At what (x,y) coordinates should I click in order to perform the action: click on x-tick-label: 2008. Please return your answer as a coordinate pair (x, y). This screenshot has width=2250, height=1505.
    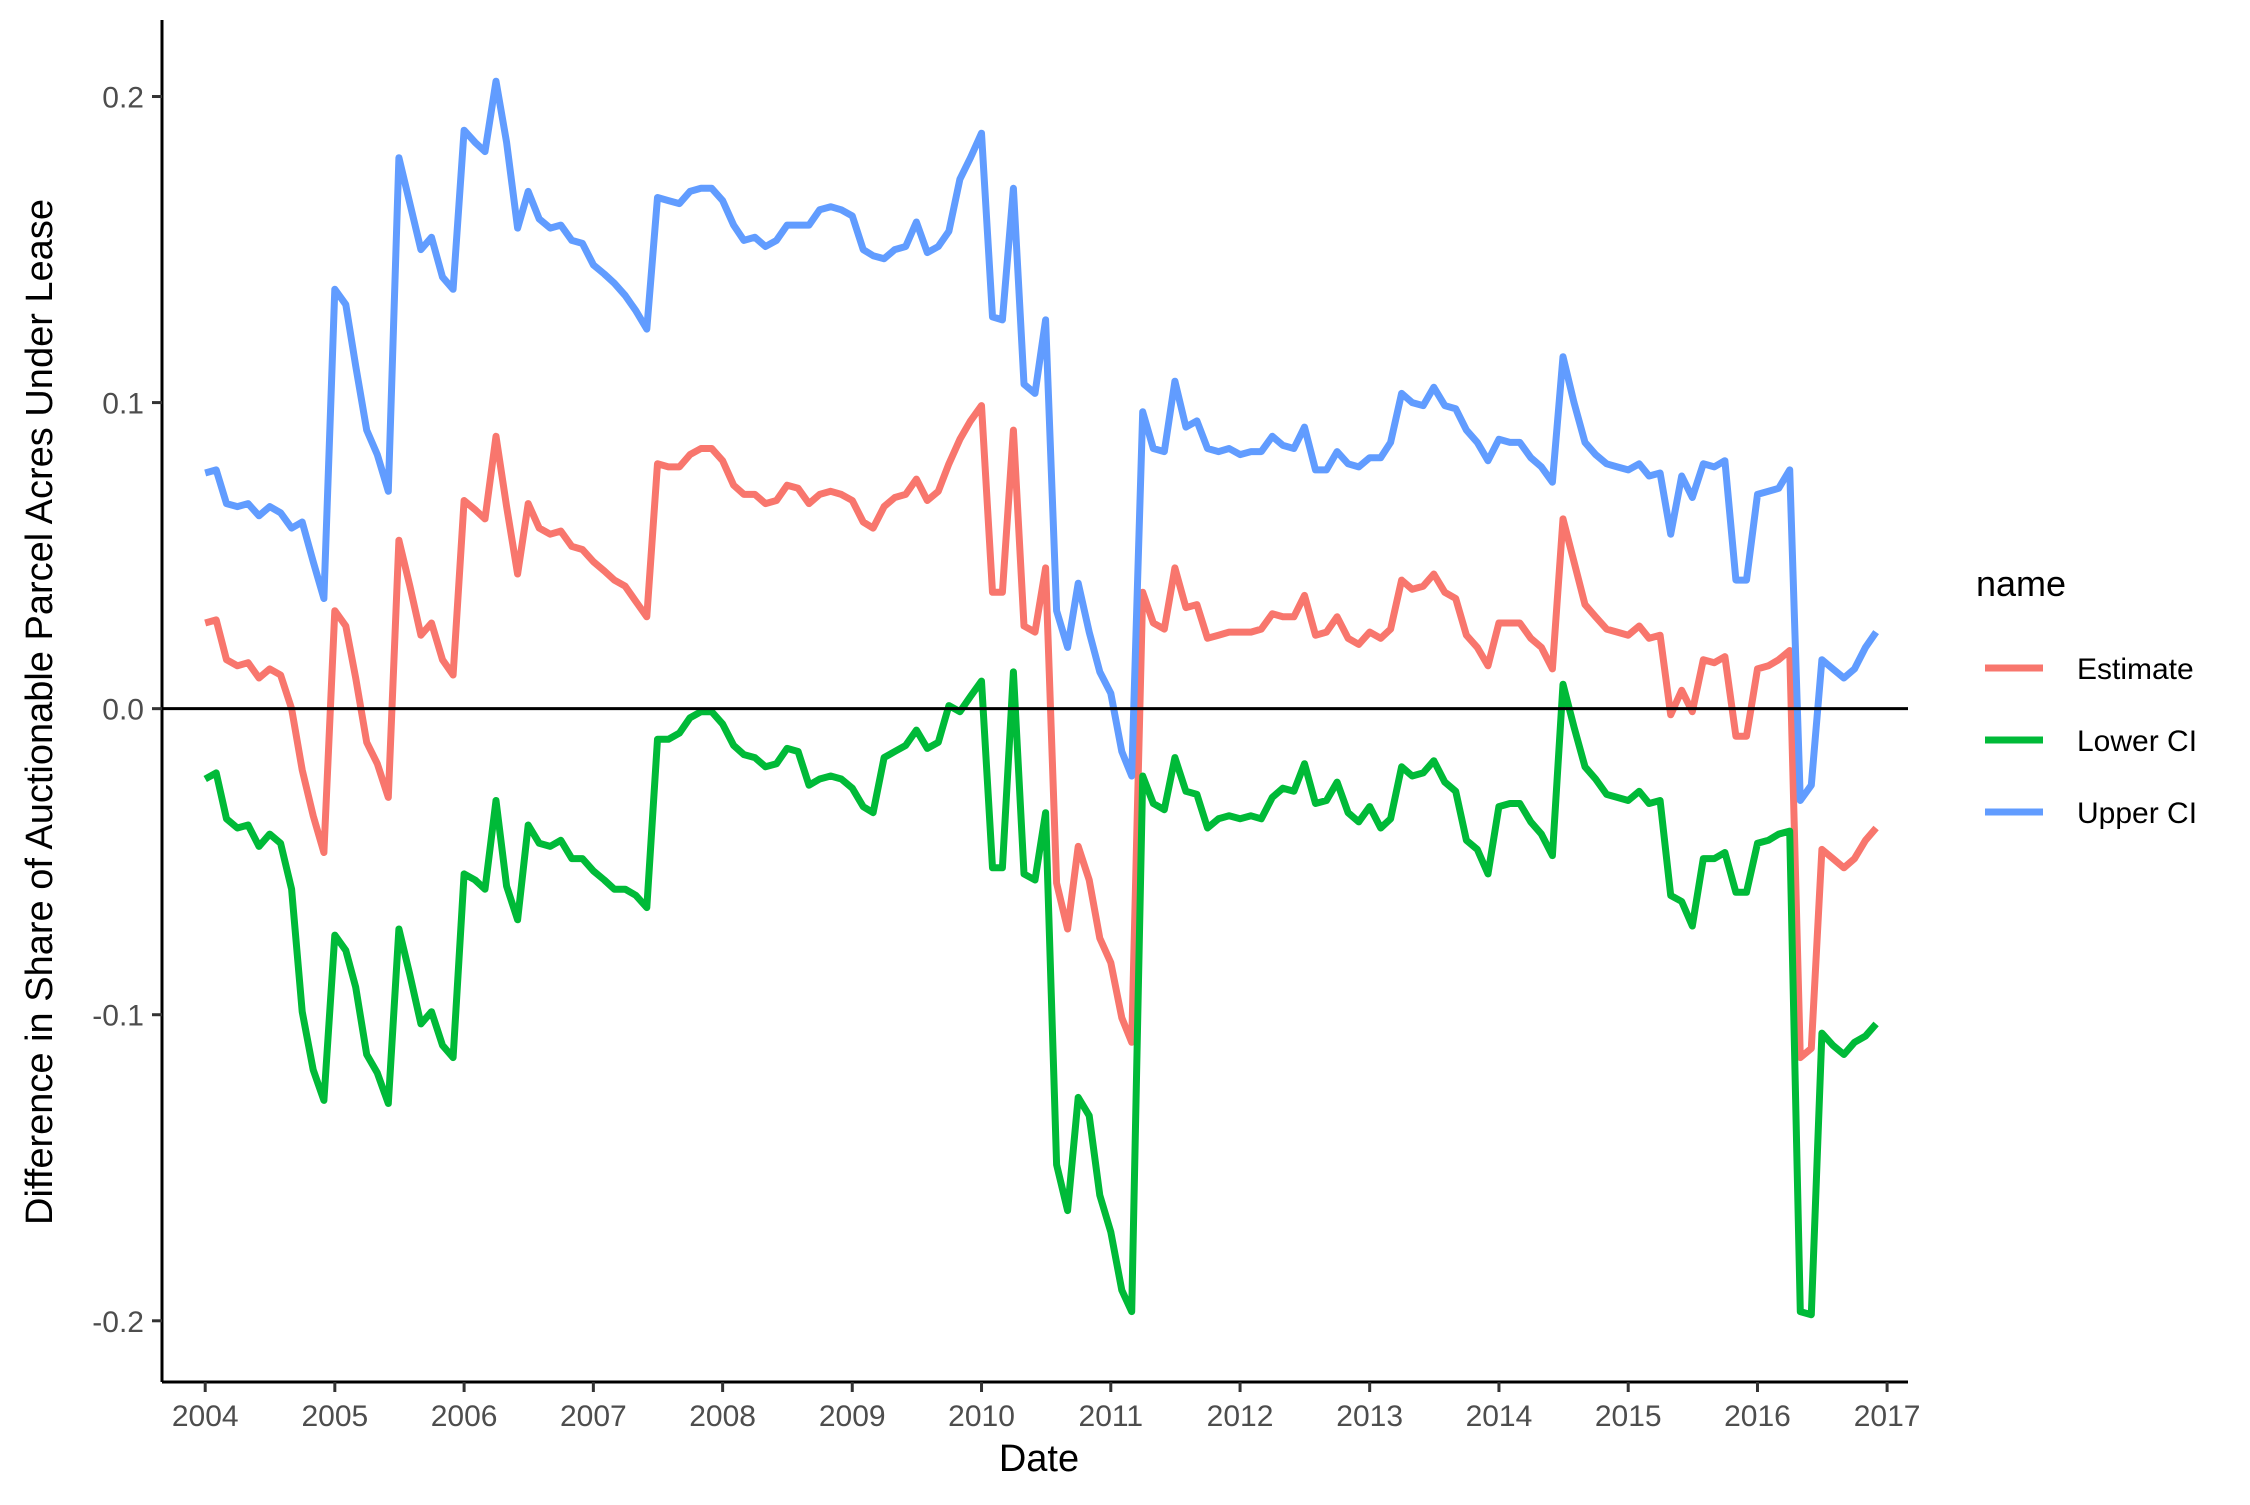
    Looking at the image, I should click on (722, 1416).